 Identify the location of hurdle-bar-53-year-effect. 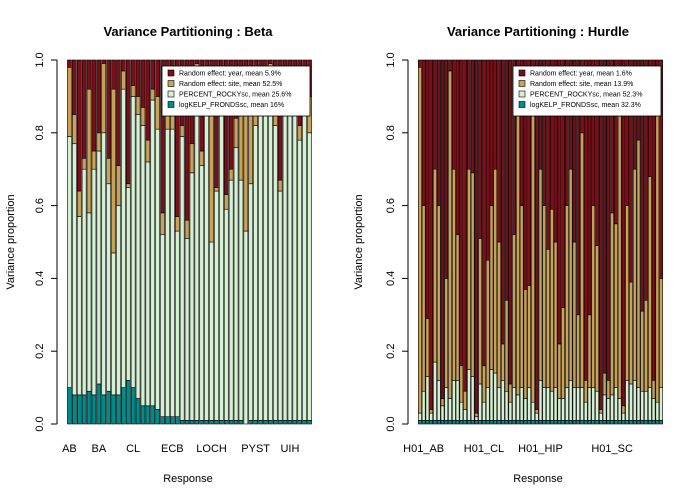
(616, 142).